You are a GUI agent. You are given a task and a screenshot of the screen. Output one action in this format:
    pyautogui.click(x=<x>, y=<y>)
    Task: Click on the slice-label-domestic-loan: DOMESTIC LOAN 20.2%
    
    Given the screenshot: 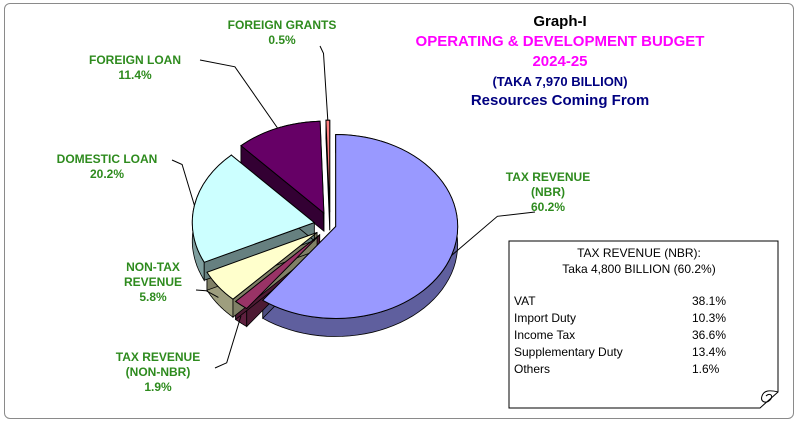 What is the action you would take?
    pyautogui.click(x=107, y=166)
    